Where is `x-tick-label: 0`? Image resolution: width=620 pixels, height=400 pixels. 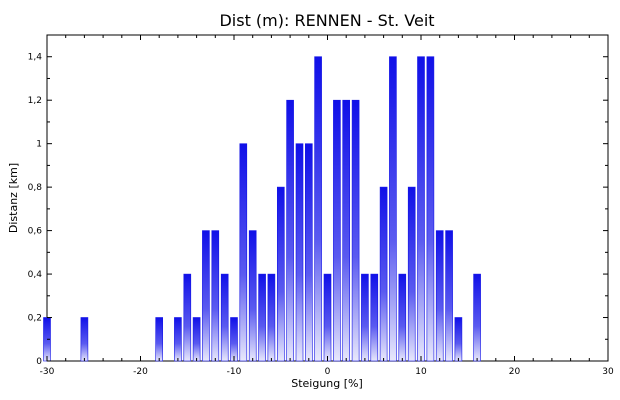 x-tick-label: 0 is located at coordinates (328, 372).